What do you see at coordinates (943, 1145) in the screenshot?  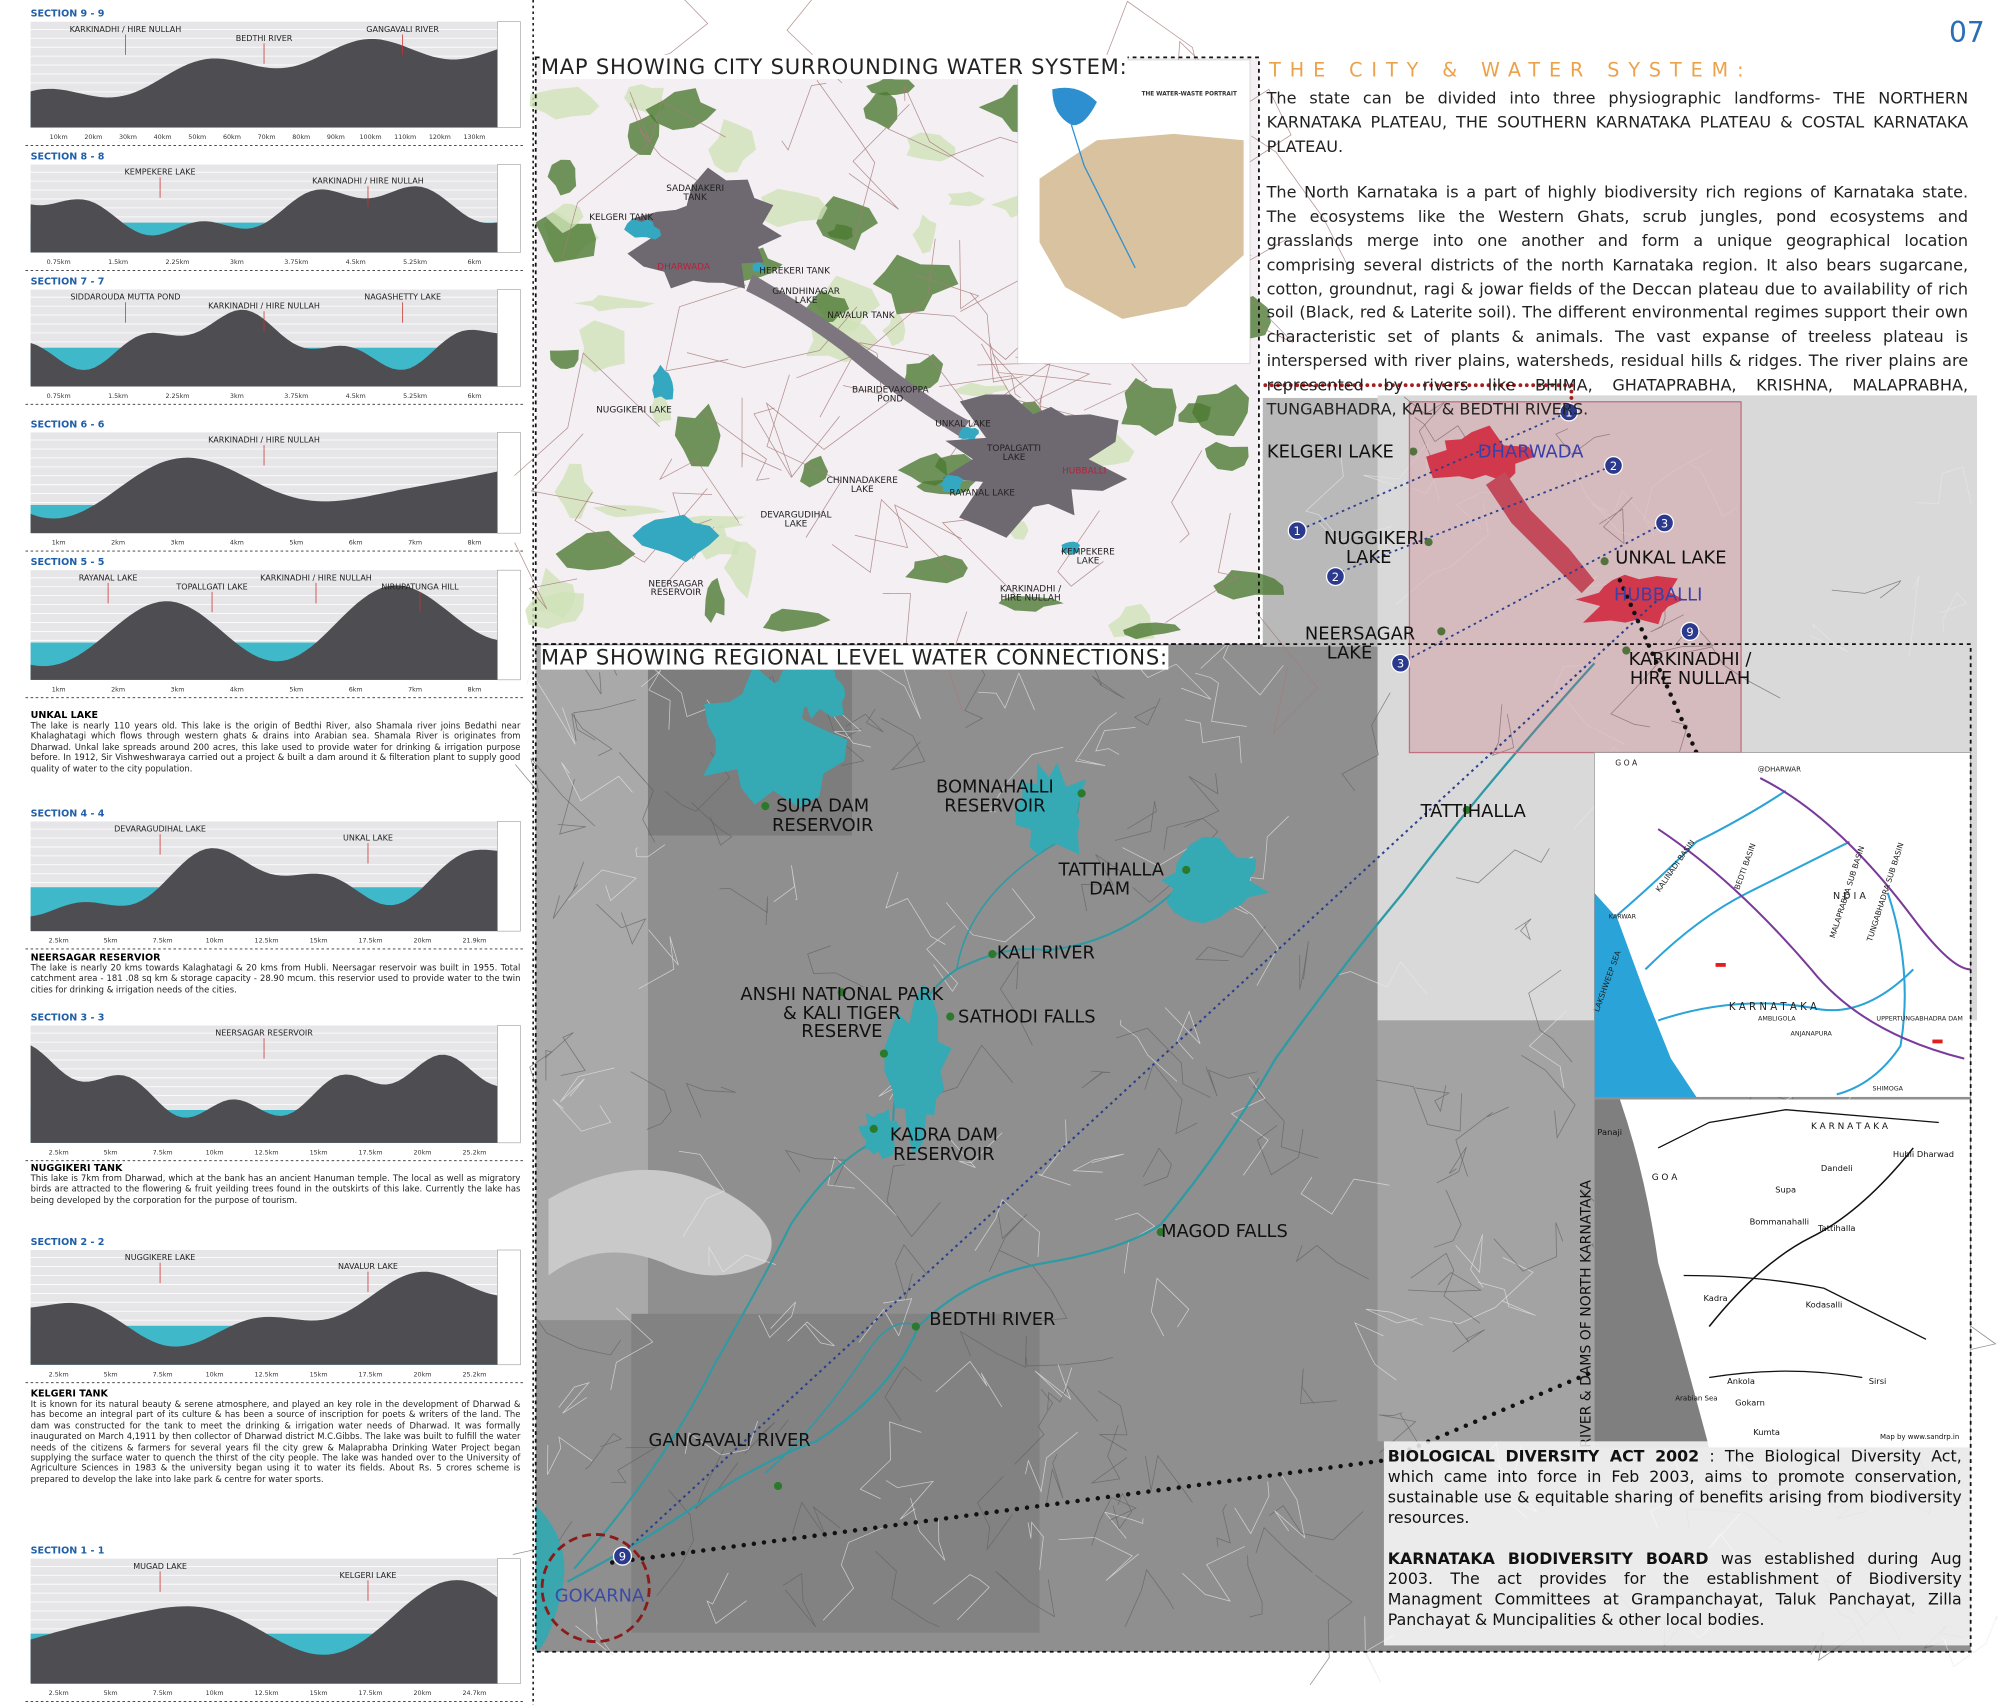 I see `map-label: KADRA DAM RESERVOIR` at bounding box center [943, 1145].